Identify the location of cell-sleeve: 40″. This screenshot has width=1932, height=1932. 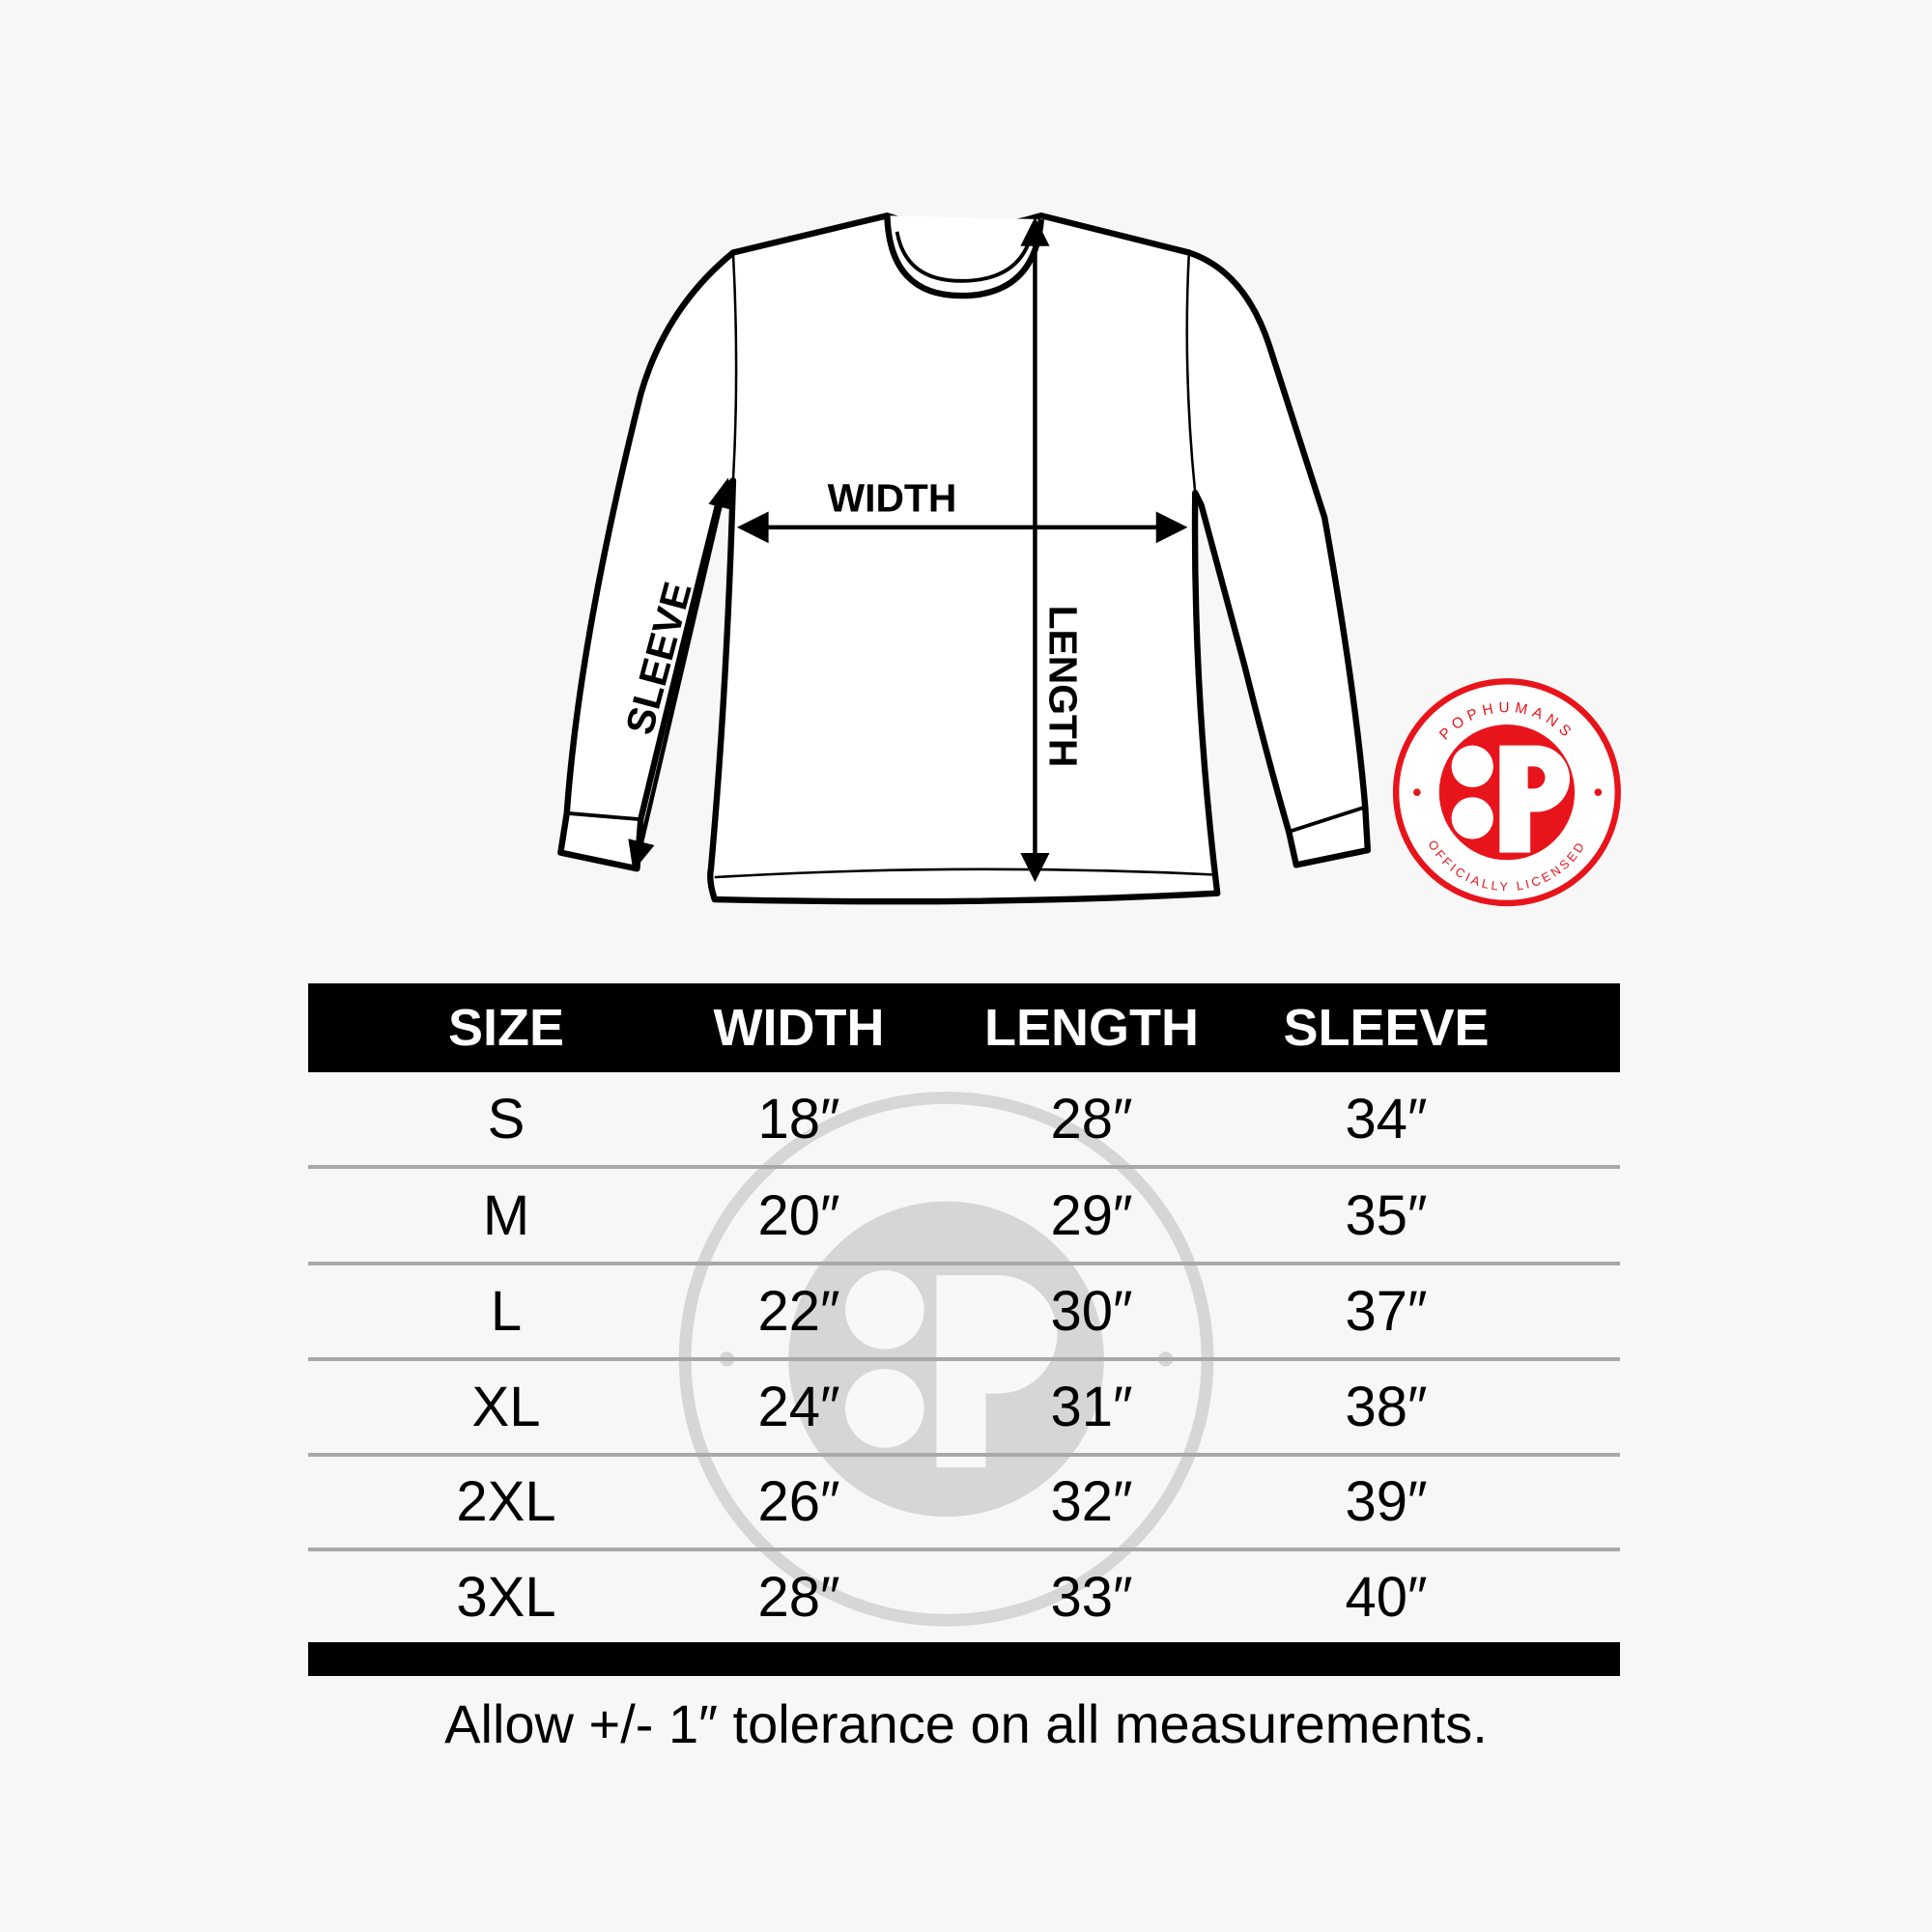
(1386, 1597).